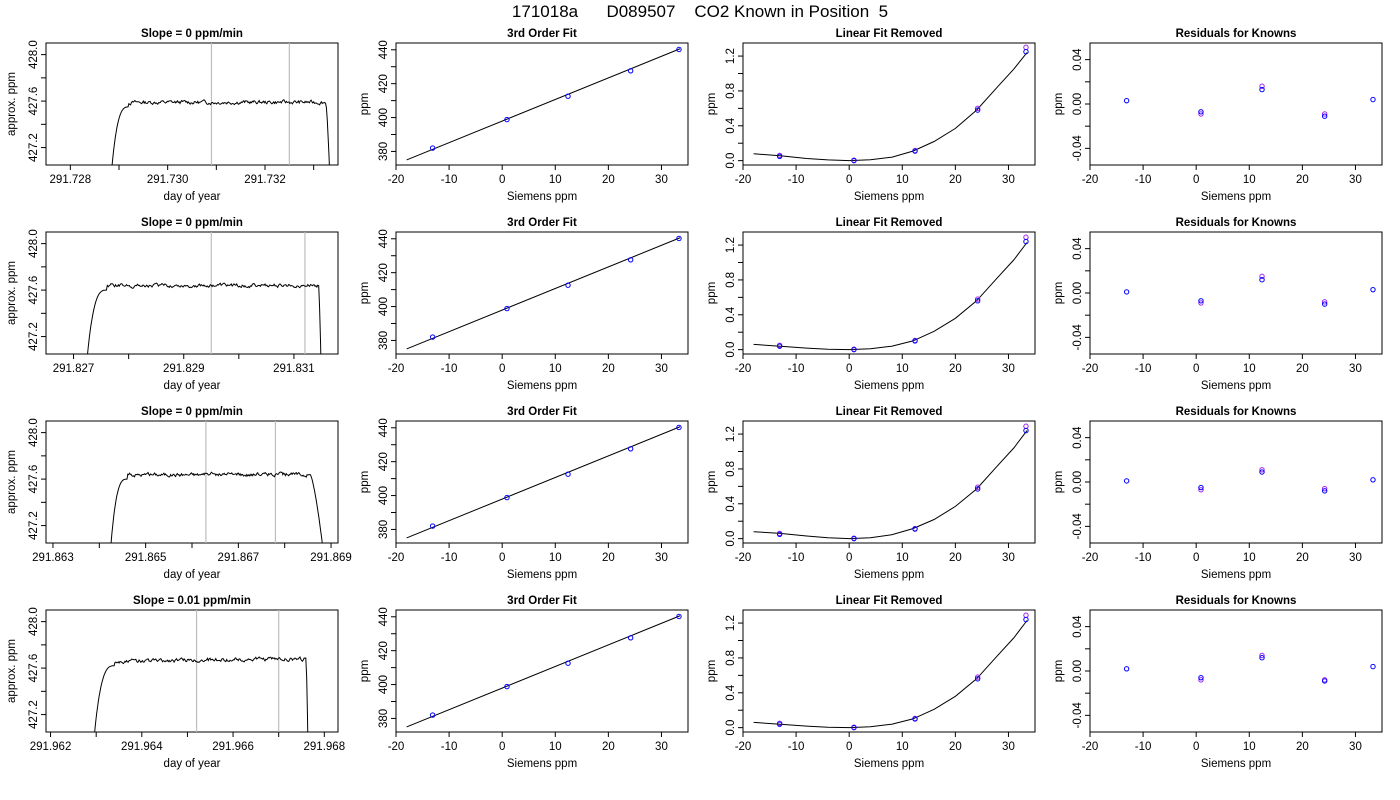  Describe the element at coordinates (731, 280) in the screenshot. I see `y-tick-label: 0.8` at that location.